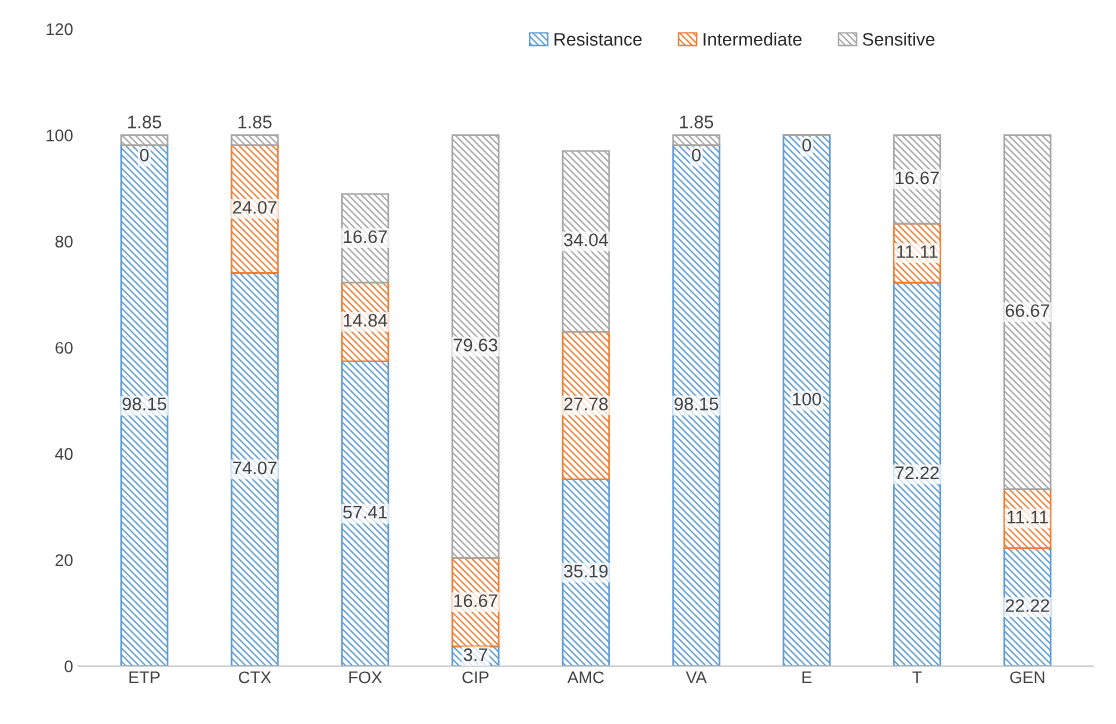  Describe the element at coordinates (255, 468) in the screenshot. I see `data-label: 74.07` at that location.